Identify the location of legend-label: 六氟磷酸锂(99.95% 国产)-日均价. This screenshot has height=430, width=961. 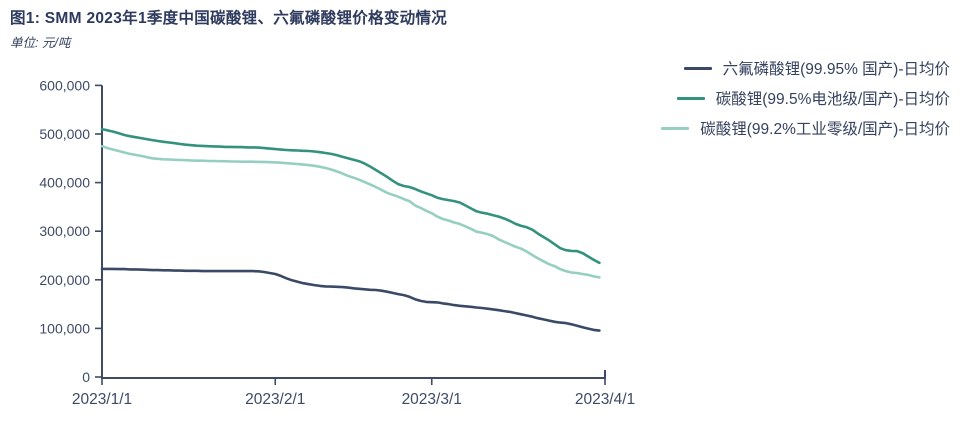
(836, 69).